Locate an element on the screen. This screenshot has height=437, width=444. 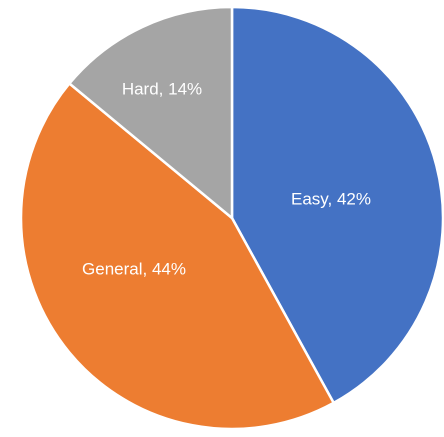
pie-label-hard: Hard, 14% is located at coordinates (162, 88).